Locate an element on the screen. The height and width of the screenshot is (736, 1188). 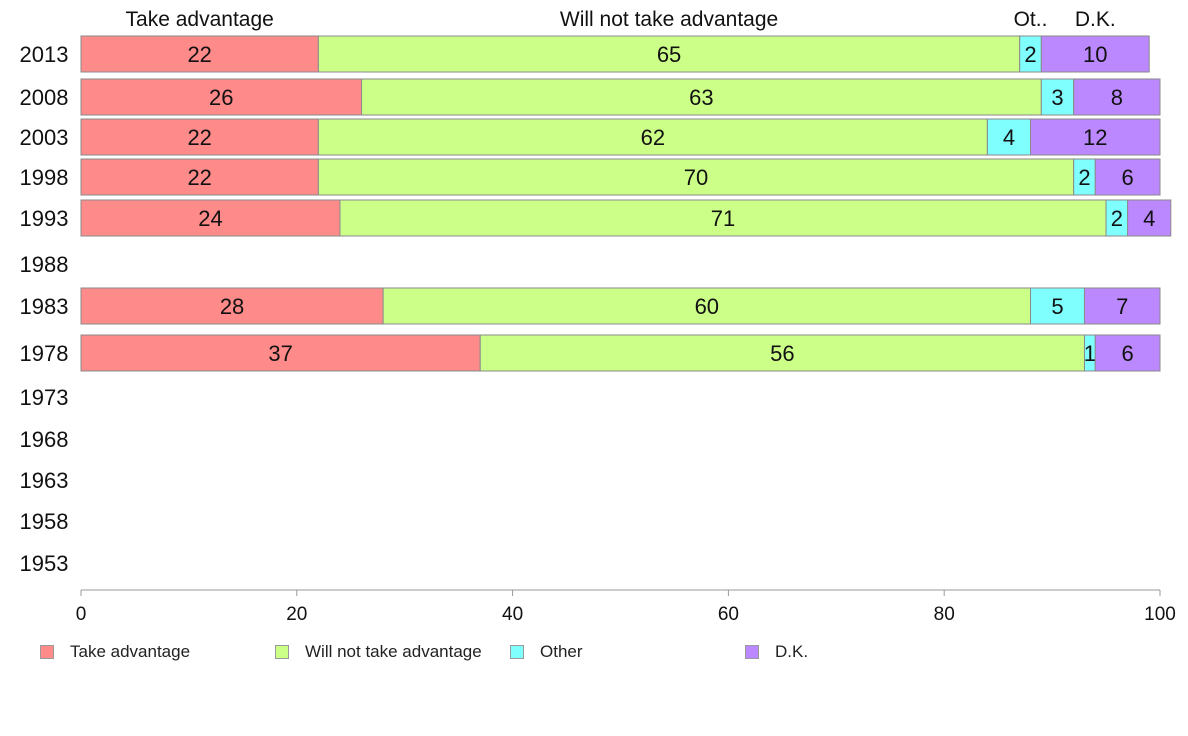
column-header-label: Ot.. is located at coordinates (1031, 19).